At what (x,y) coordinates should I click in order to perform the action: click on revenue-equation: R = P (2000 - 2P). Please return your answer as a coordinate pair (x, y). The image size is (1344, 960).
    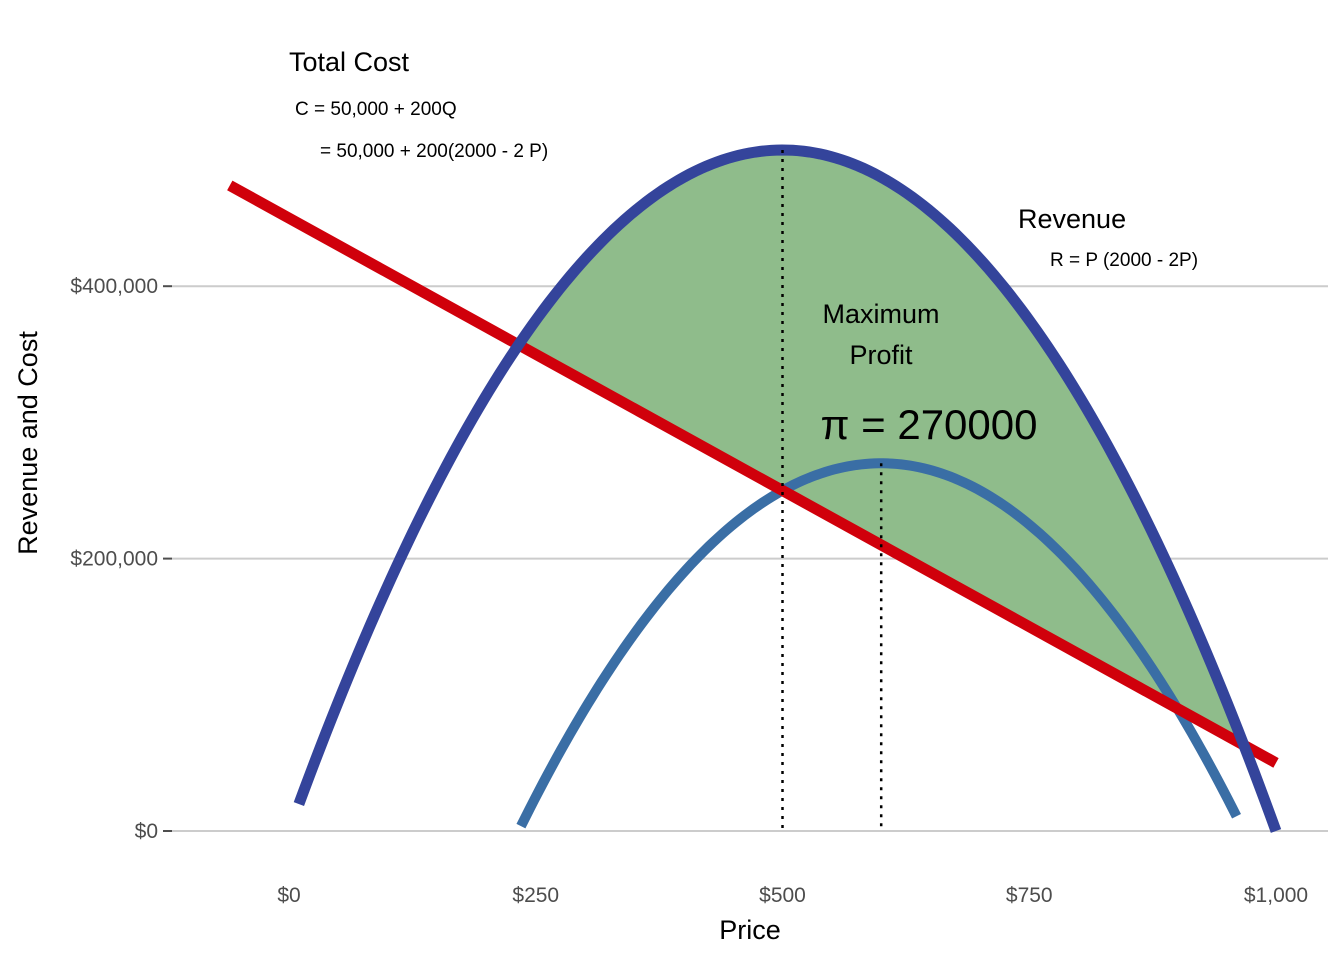
    Looking at the image, I should click on (1124, 260).